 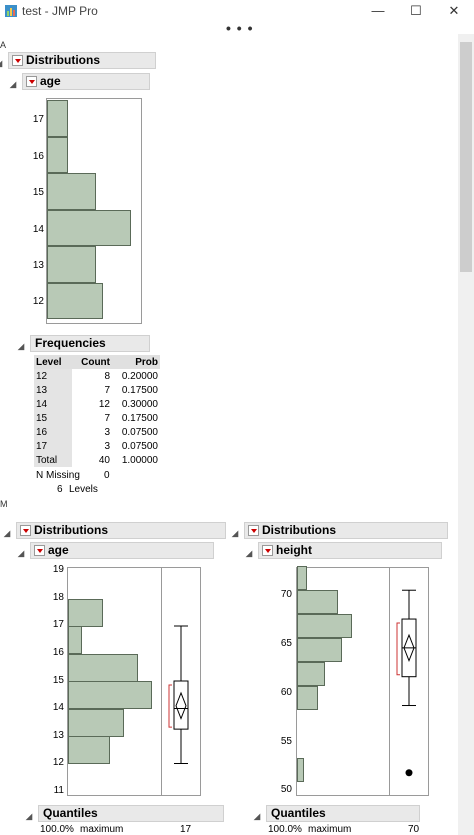 What do you see at coordinates (139, 418) in the screenshot?
I see `cell: 0.17500` at bounding box center [139, 418].